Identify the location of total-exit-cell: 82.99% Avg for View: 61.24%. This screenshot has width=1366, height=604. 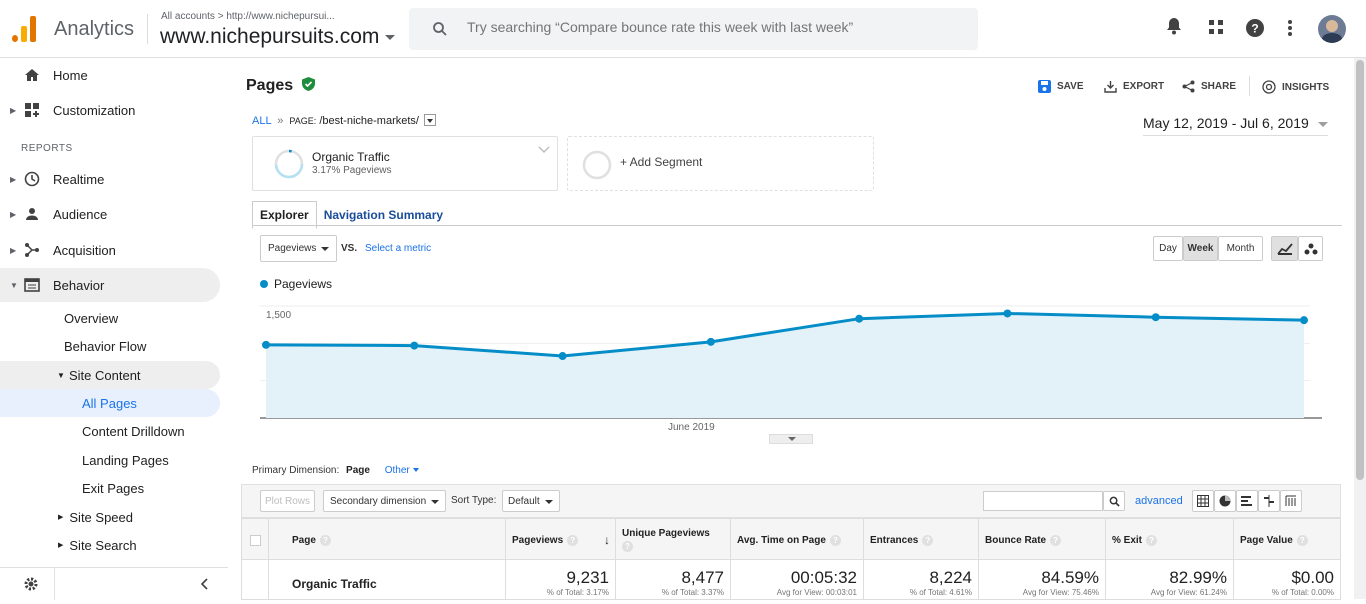
(1170, 580).